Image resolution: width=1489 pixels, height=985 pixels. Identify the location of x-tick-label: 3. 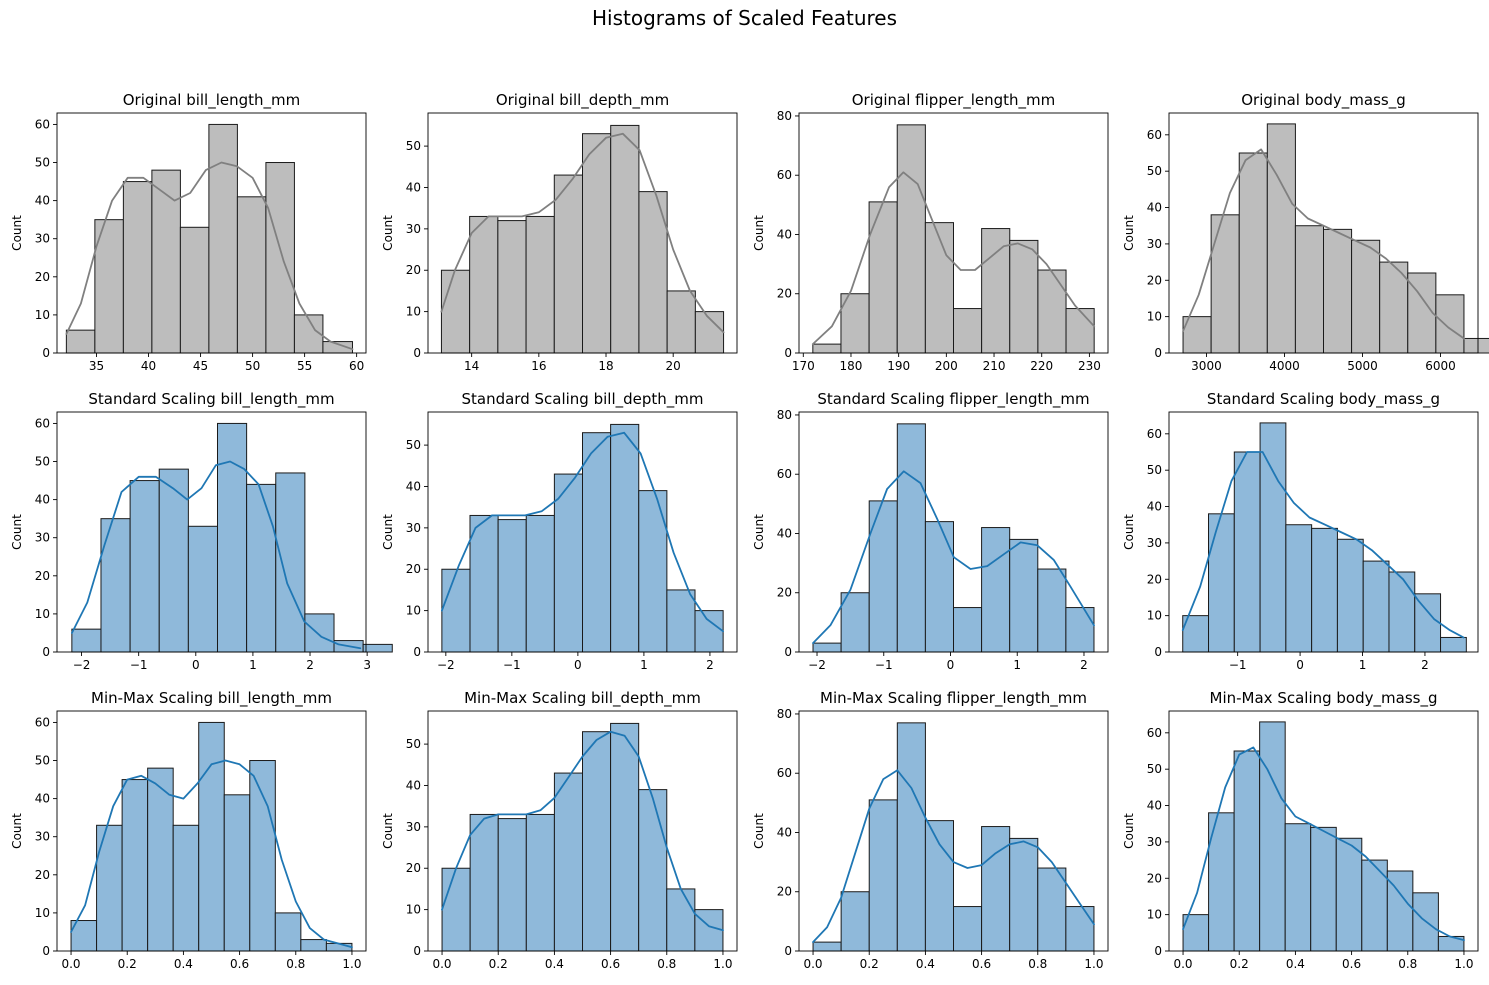
(367, 665).